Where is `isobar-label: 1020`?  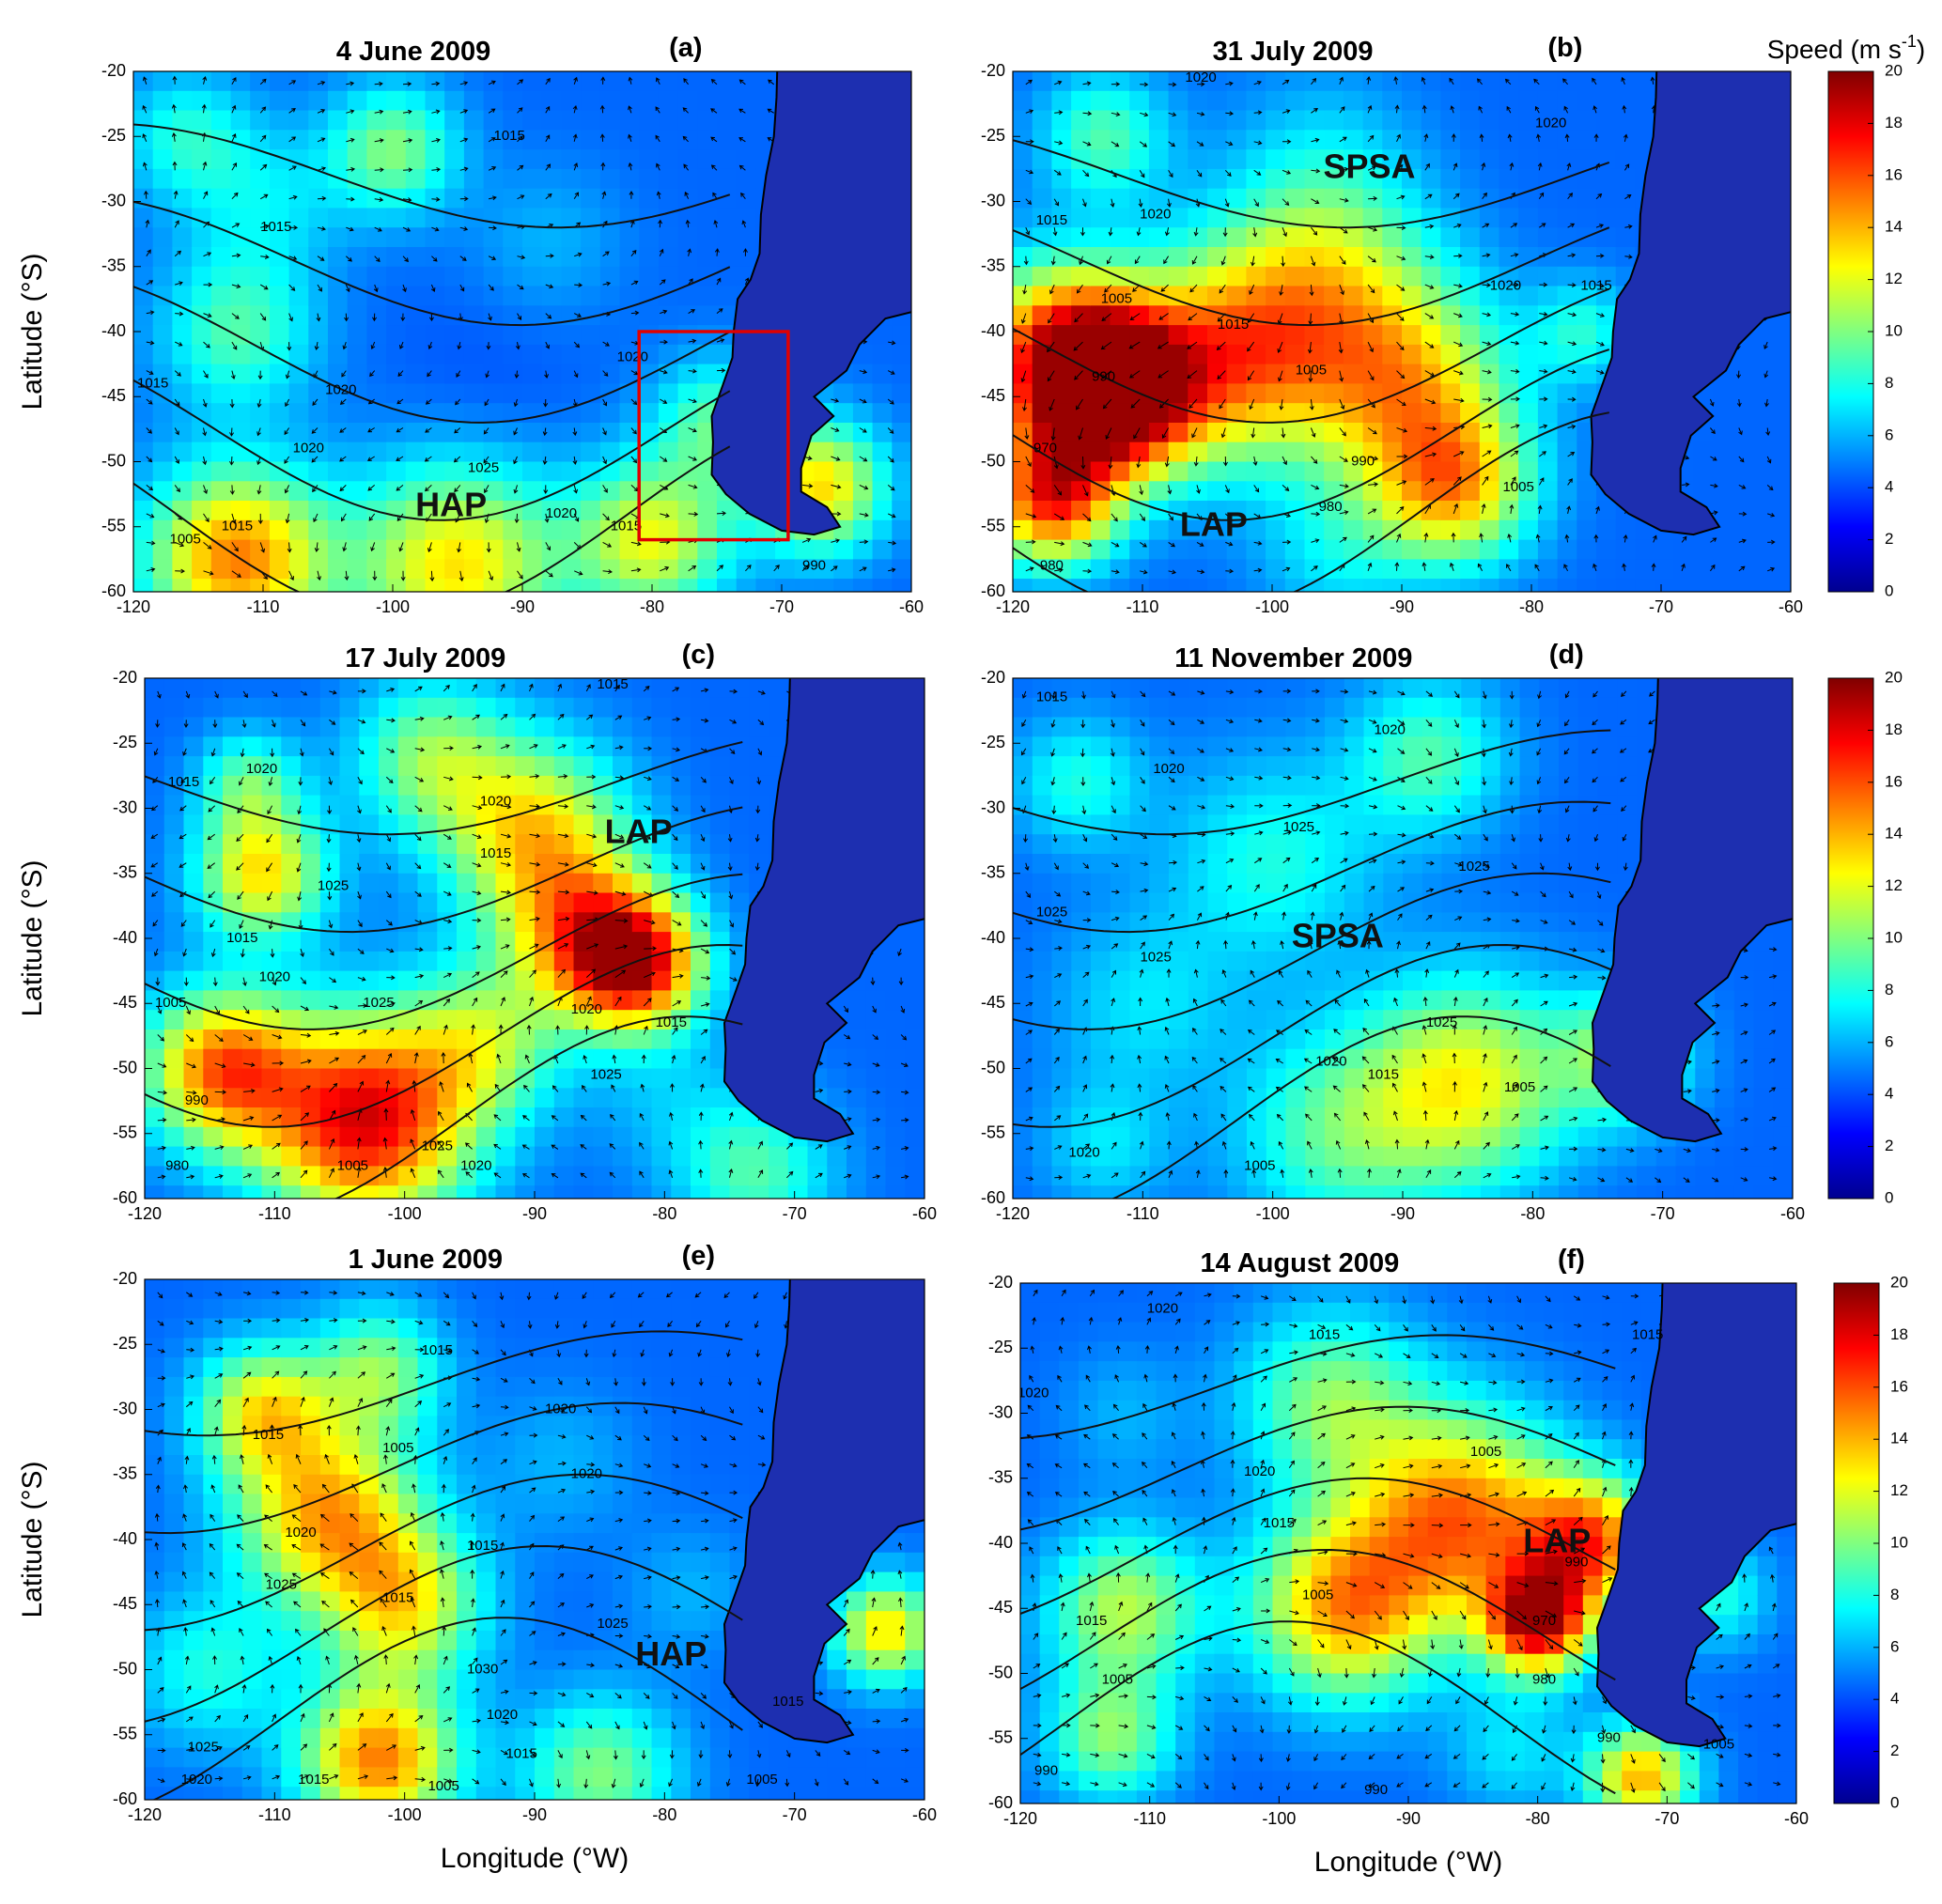 isobar-label: 1020 is located at coordinates (1330, 1062).